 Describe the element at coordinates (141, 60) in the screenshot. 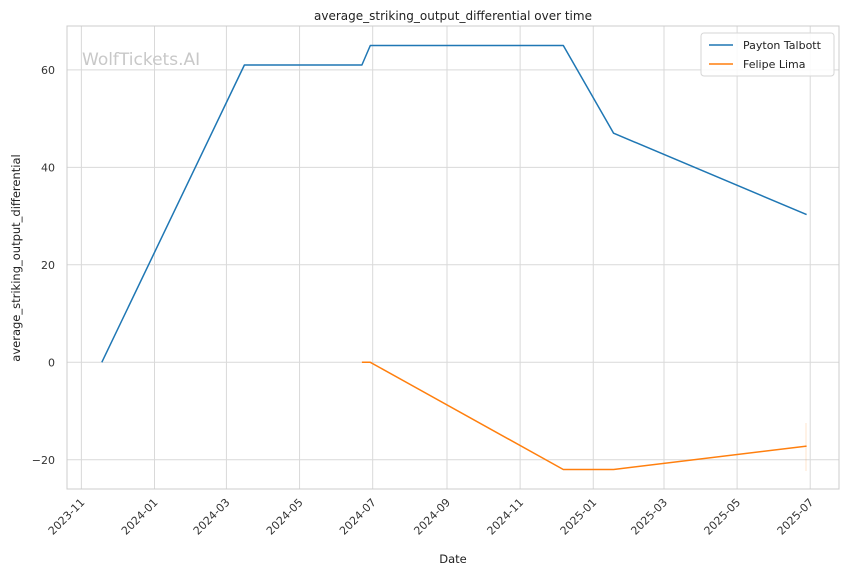

I see `watermark-text: WolfTickets.AI` at that location.